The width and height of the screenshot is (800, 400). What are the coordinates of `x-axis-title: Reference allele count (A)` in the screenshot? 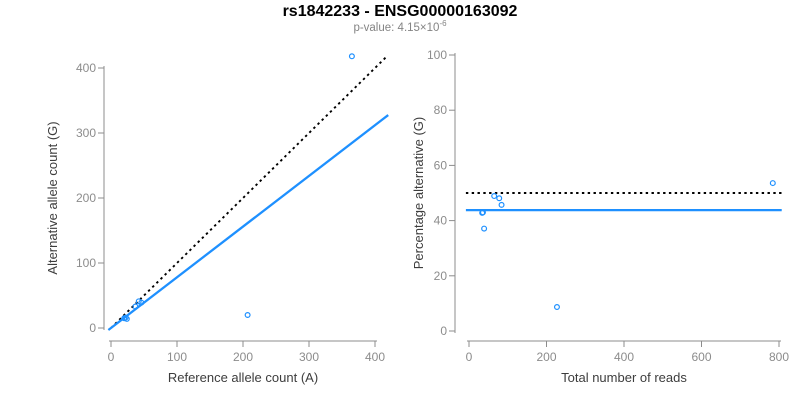 It's located at (243, 377).